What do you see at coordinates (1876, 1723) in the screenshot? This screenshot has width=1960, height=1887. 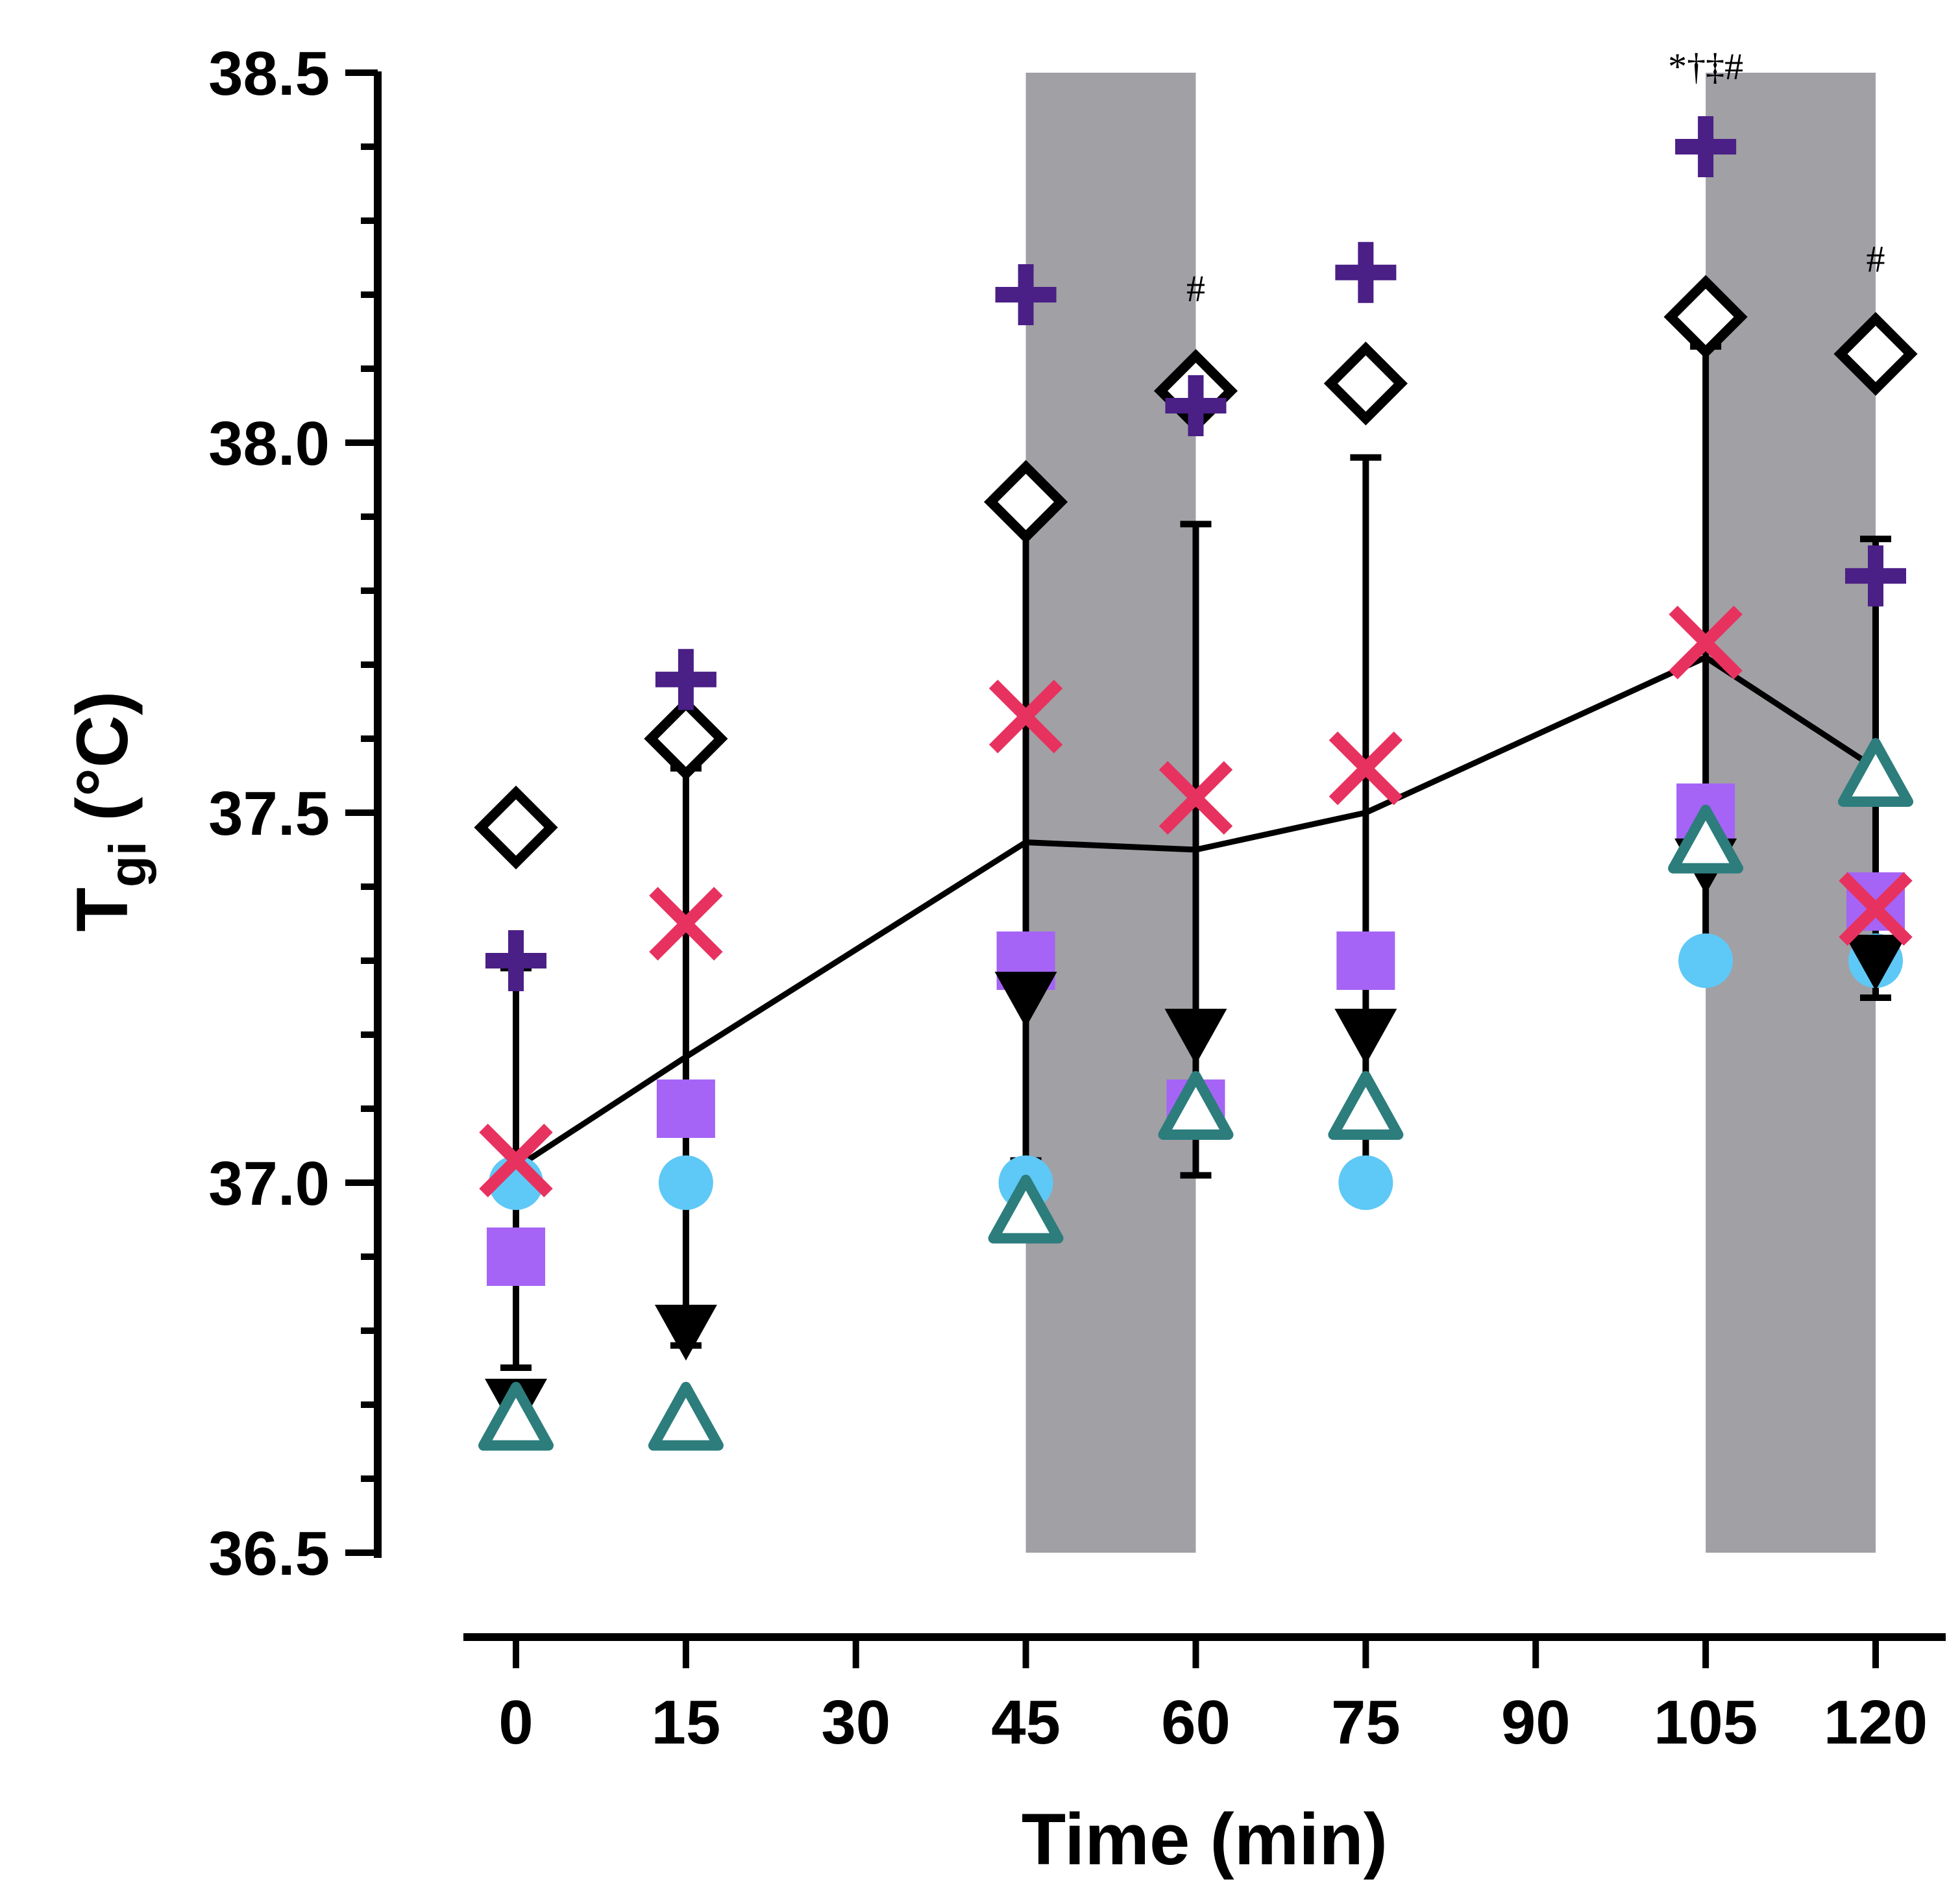 I see `x-tick-label: 120` at bounding box center [1876, 1723].